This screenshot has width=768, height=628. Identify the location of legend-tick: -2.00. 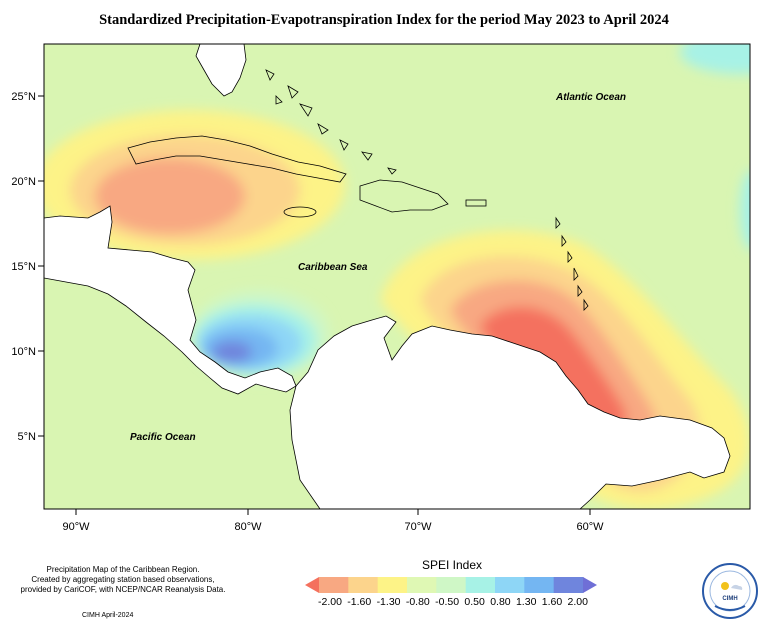
(330, 602).